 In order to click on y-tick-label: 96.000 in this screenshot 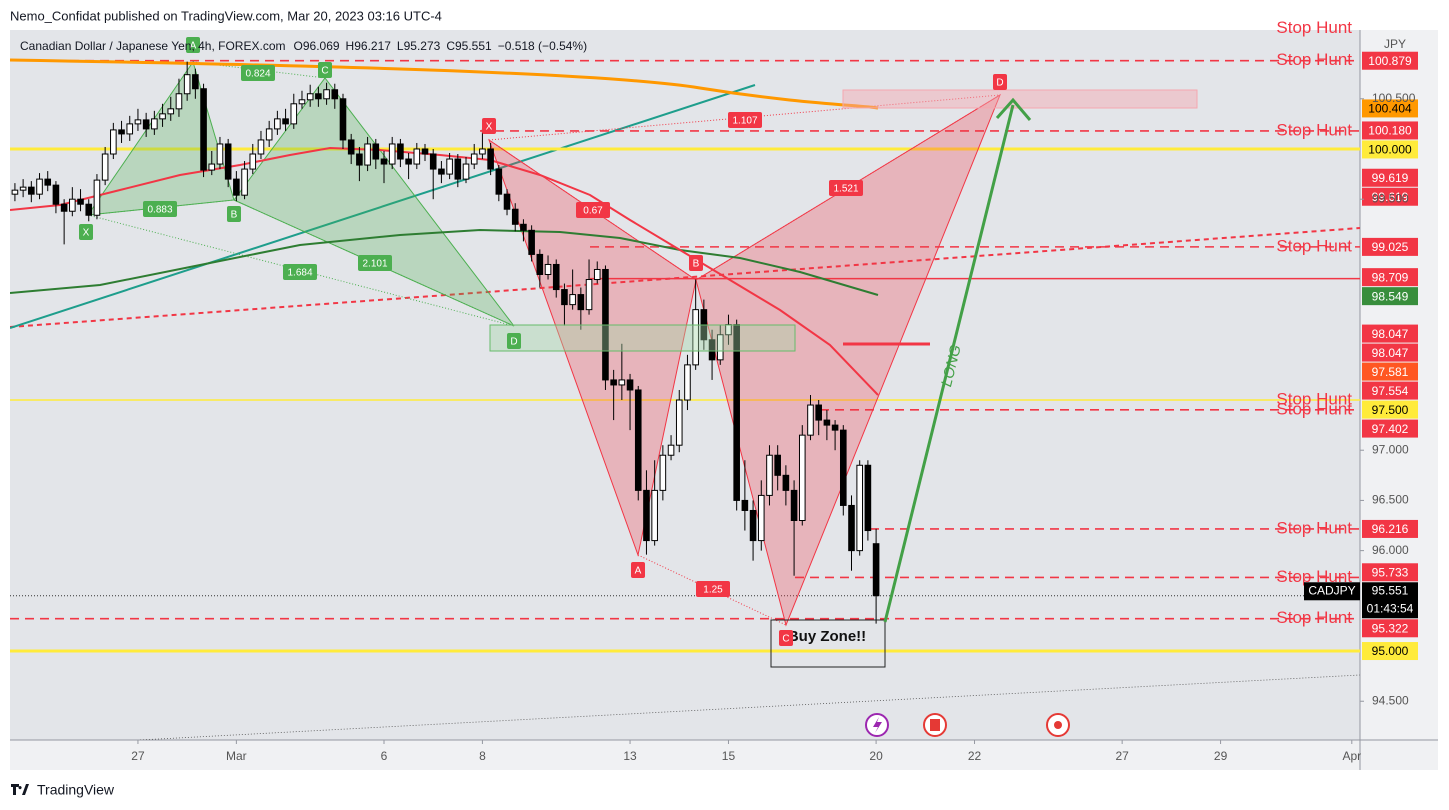, I will do `click(1390, 550)`.